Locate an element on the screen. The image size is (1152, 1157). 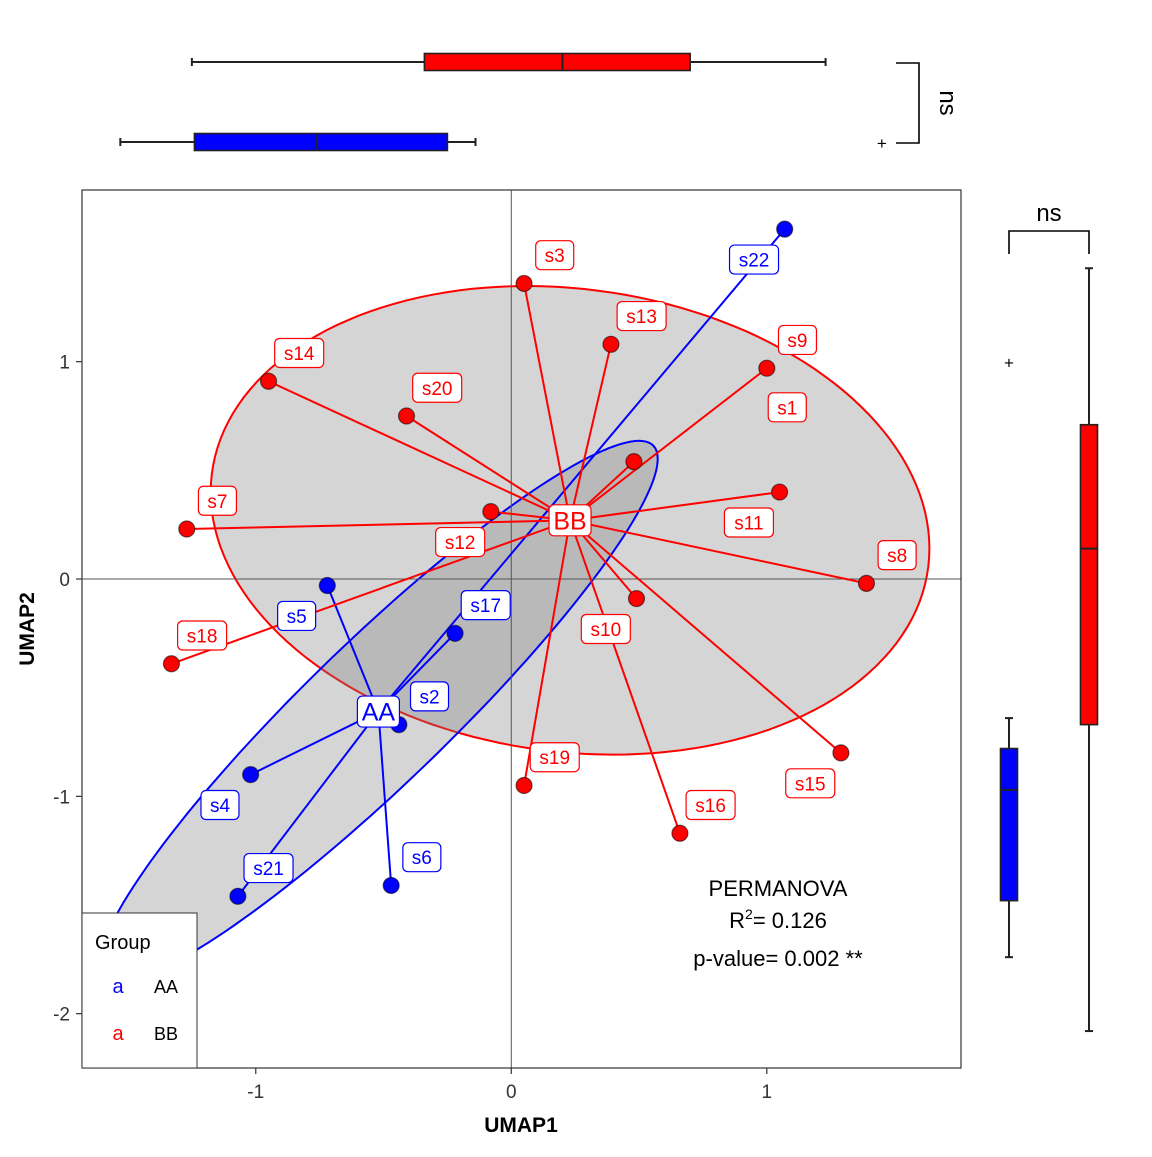
sample-label-s1: s1 is located at coordinates (787, 408).